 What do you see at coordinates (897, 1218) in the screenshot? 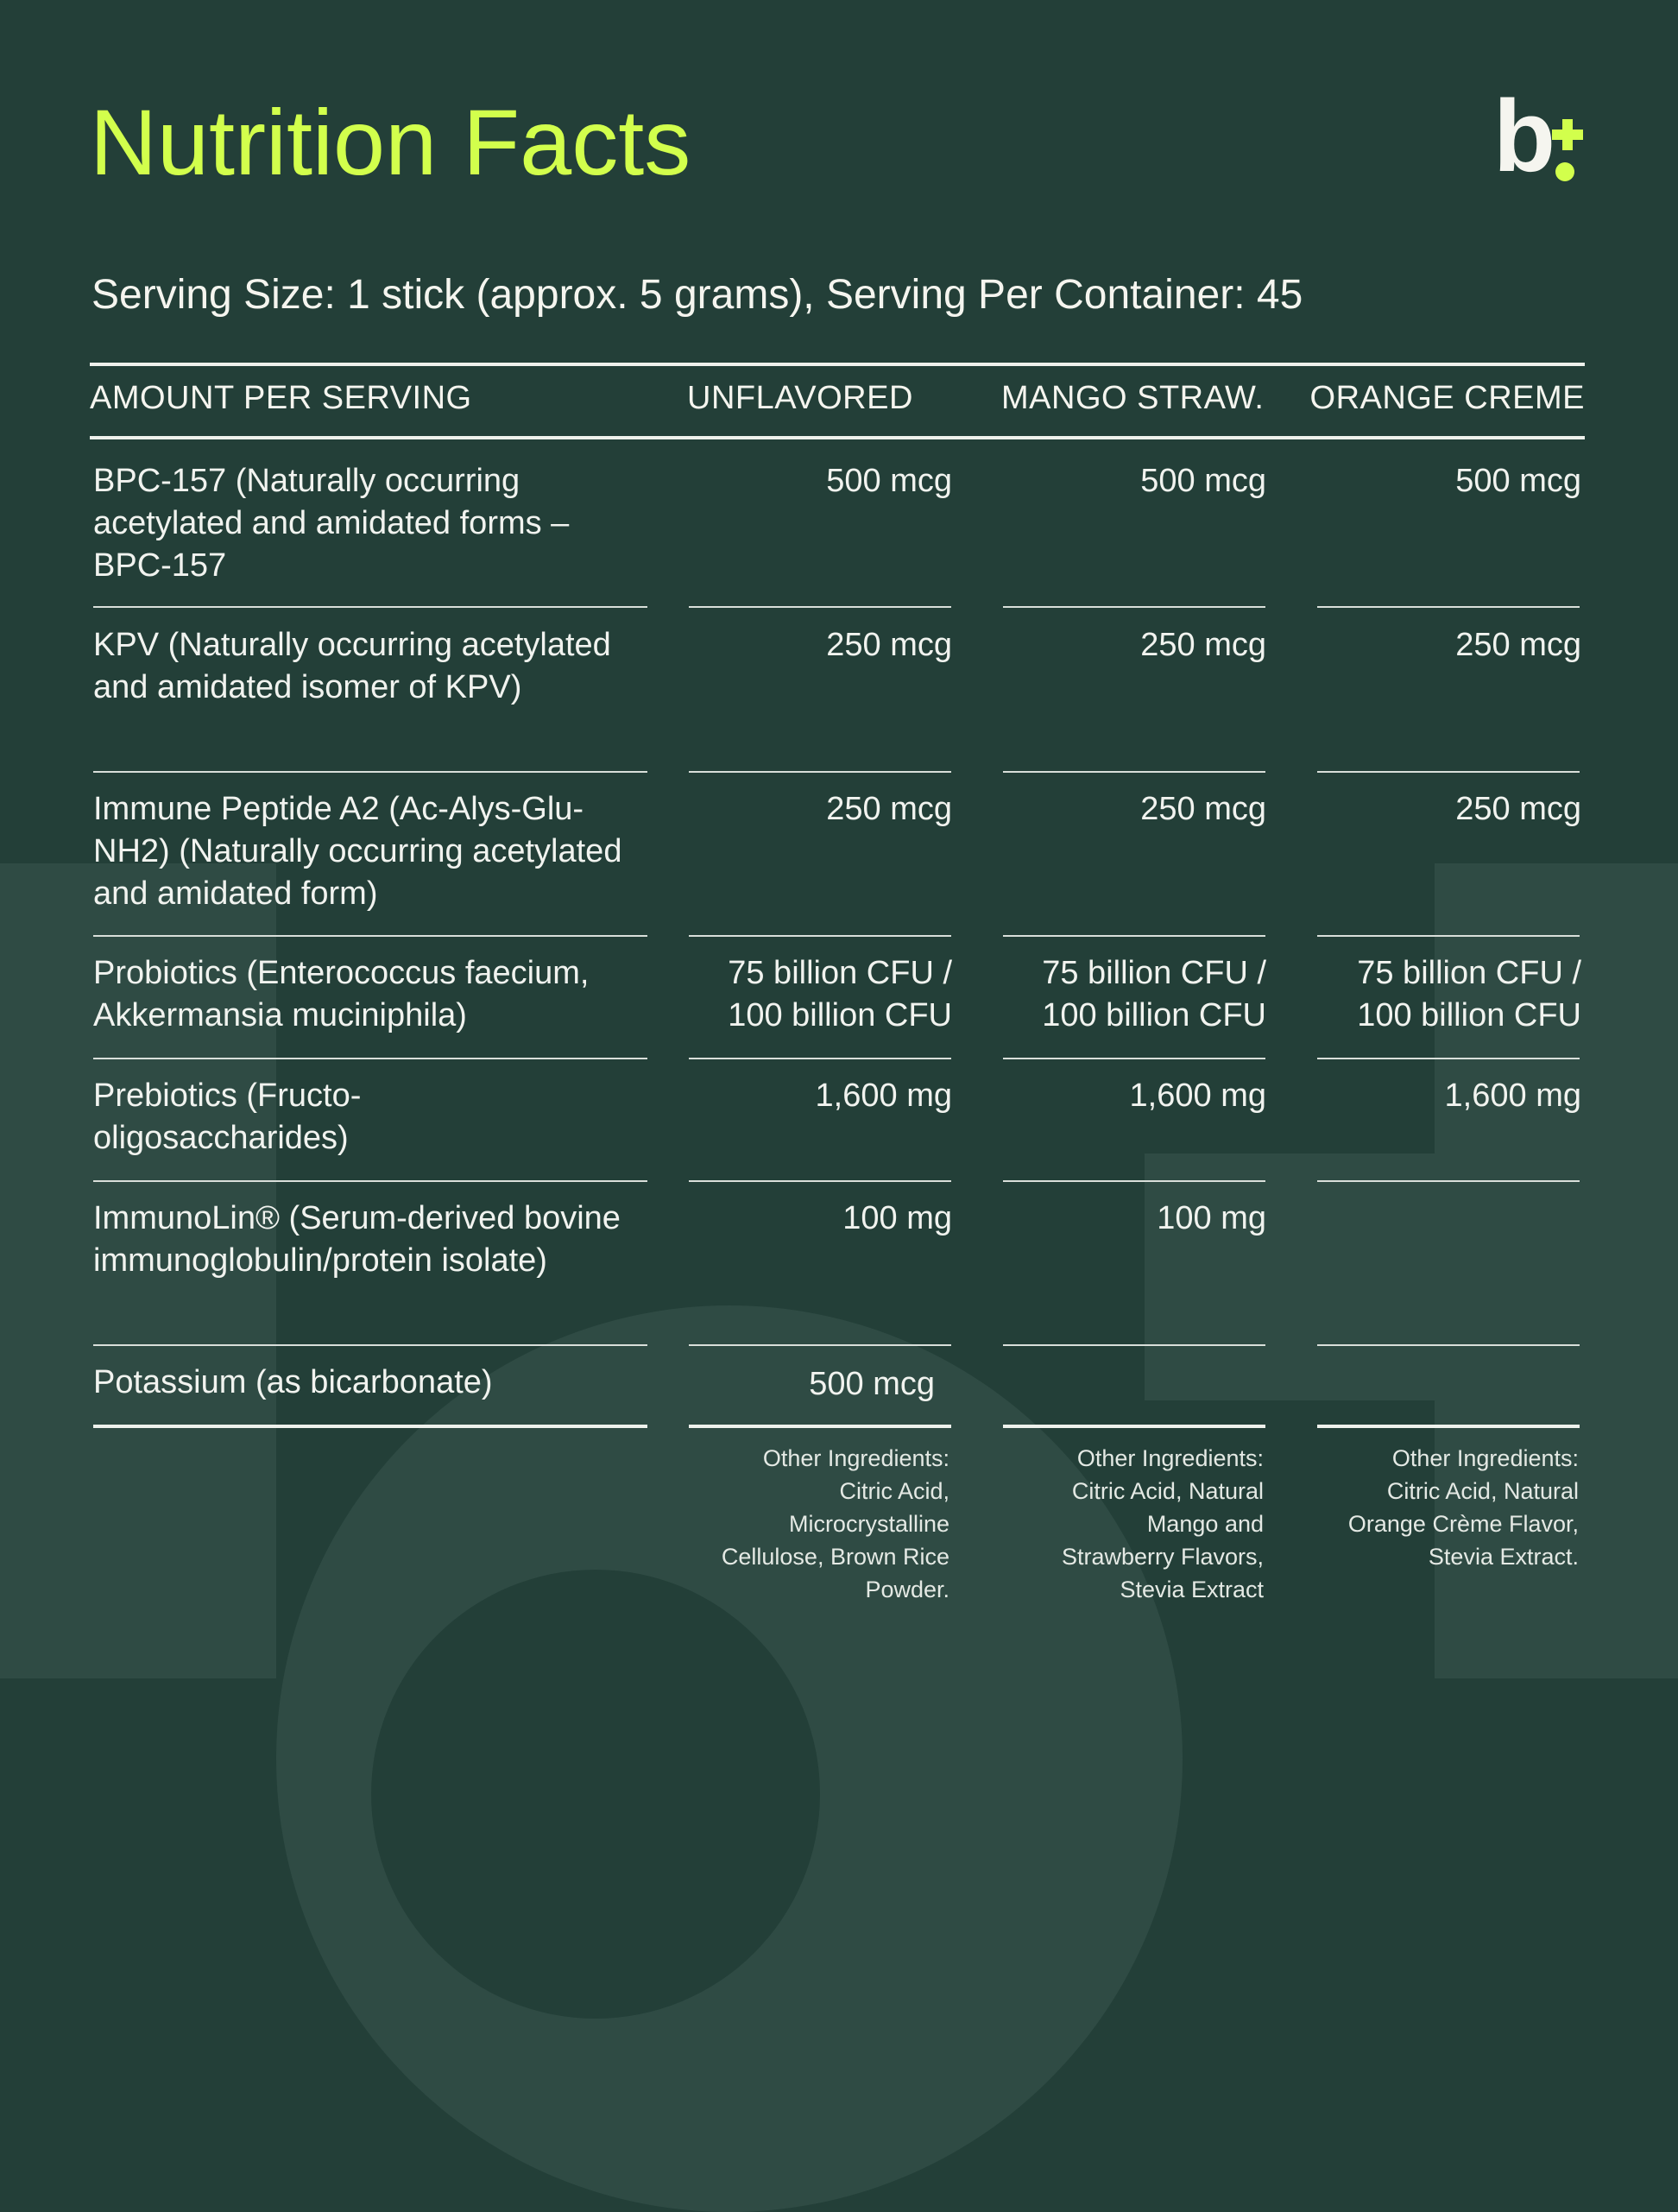
I see `value-unflavored: 100 mg` at bounding box center [897, 1218].